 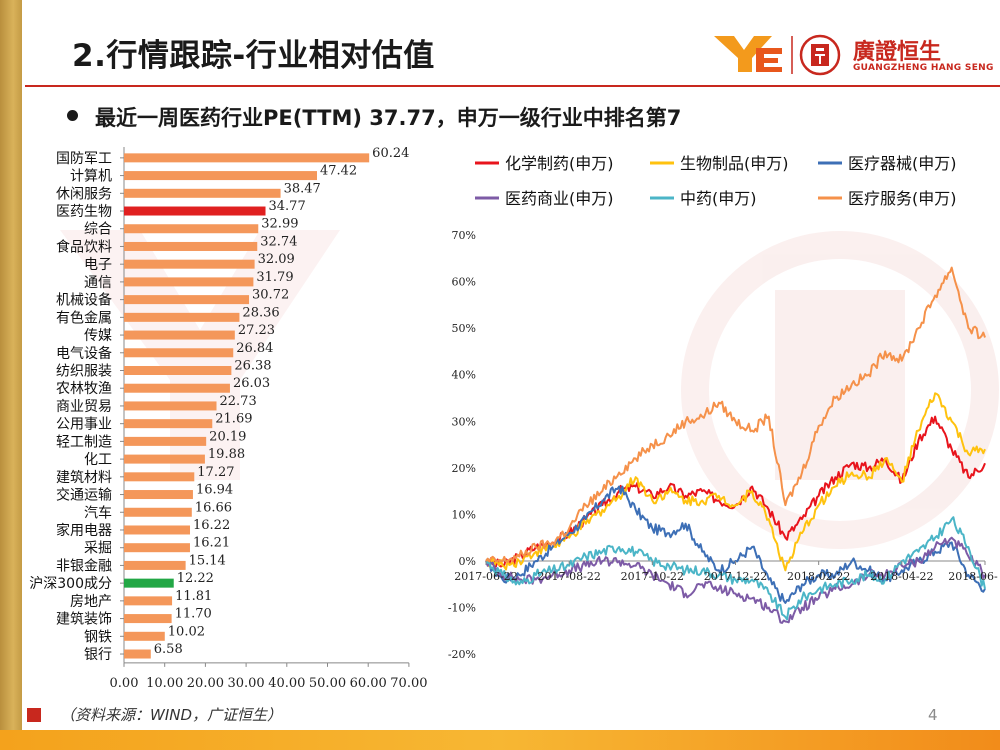 I want to click on bar-category-label: 钢铁, so click(x=98, y=637).